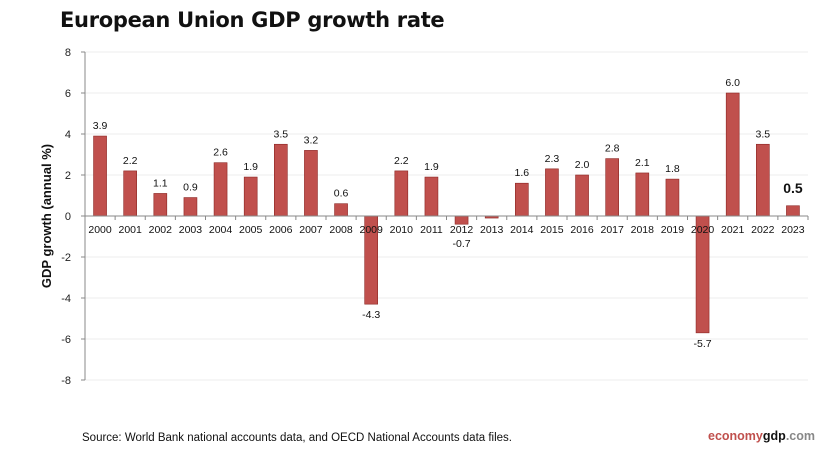 The image size is (835, 459). I want to click on data-label: -5.7, so click(703, 344).